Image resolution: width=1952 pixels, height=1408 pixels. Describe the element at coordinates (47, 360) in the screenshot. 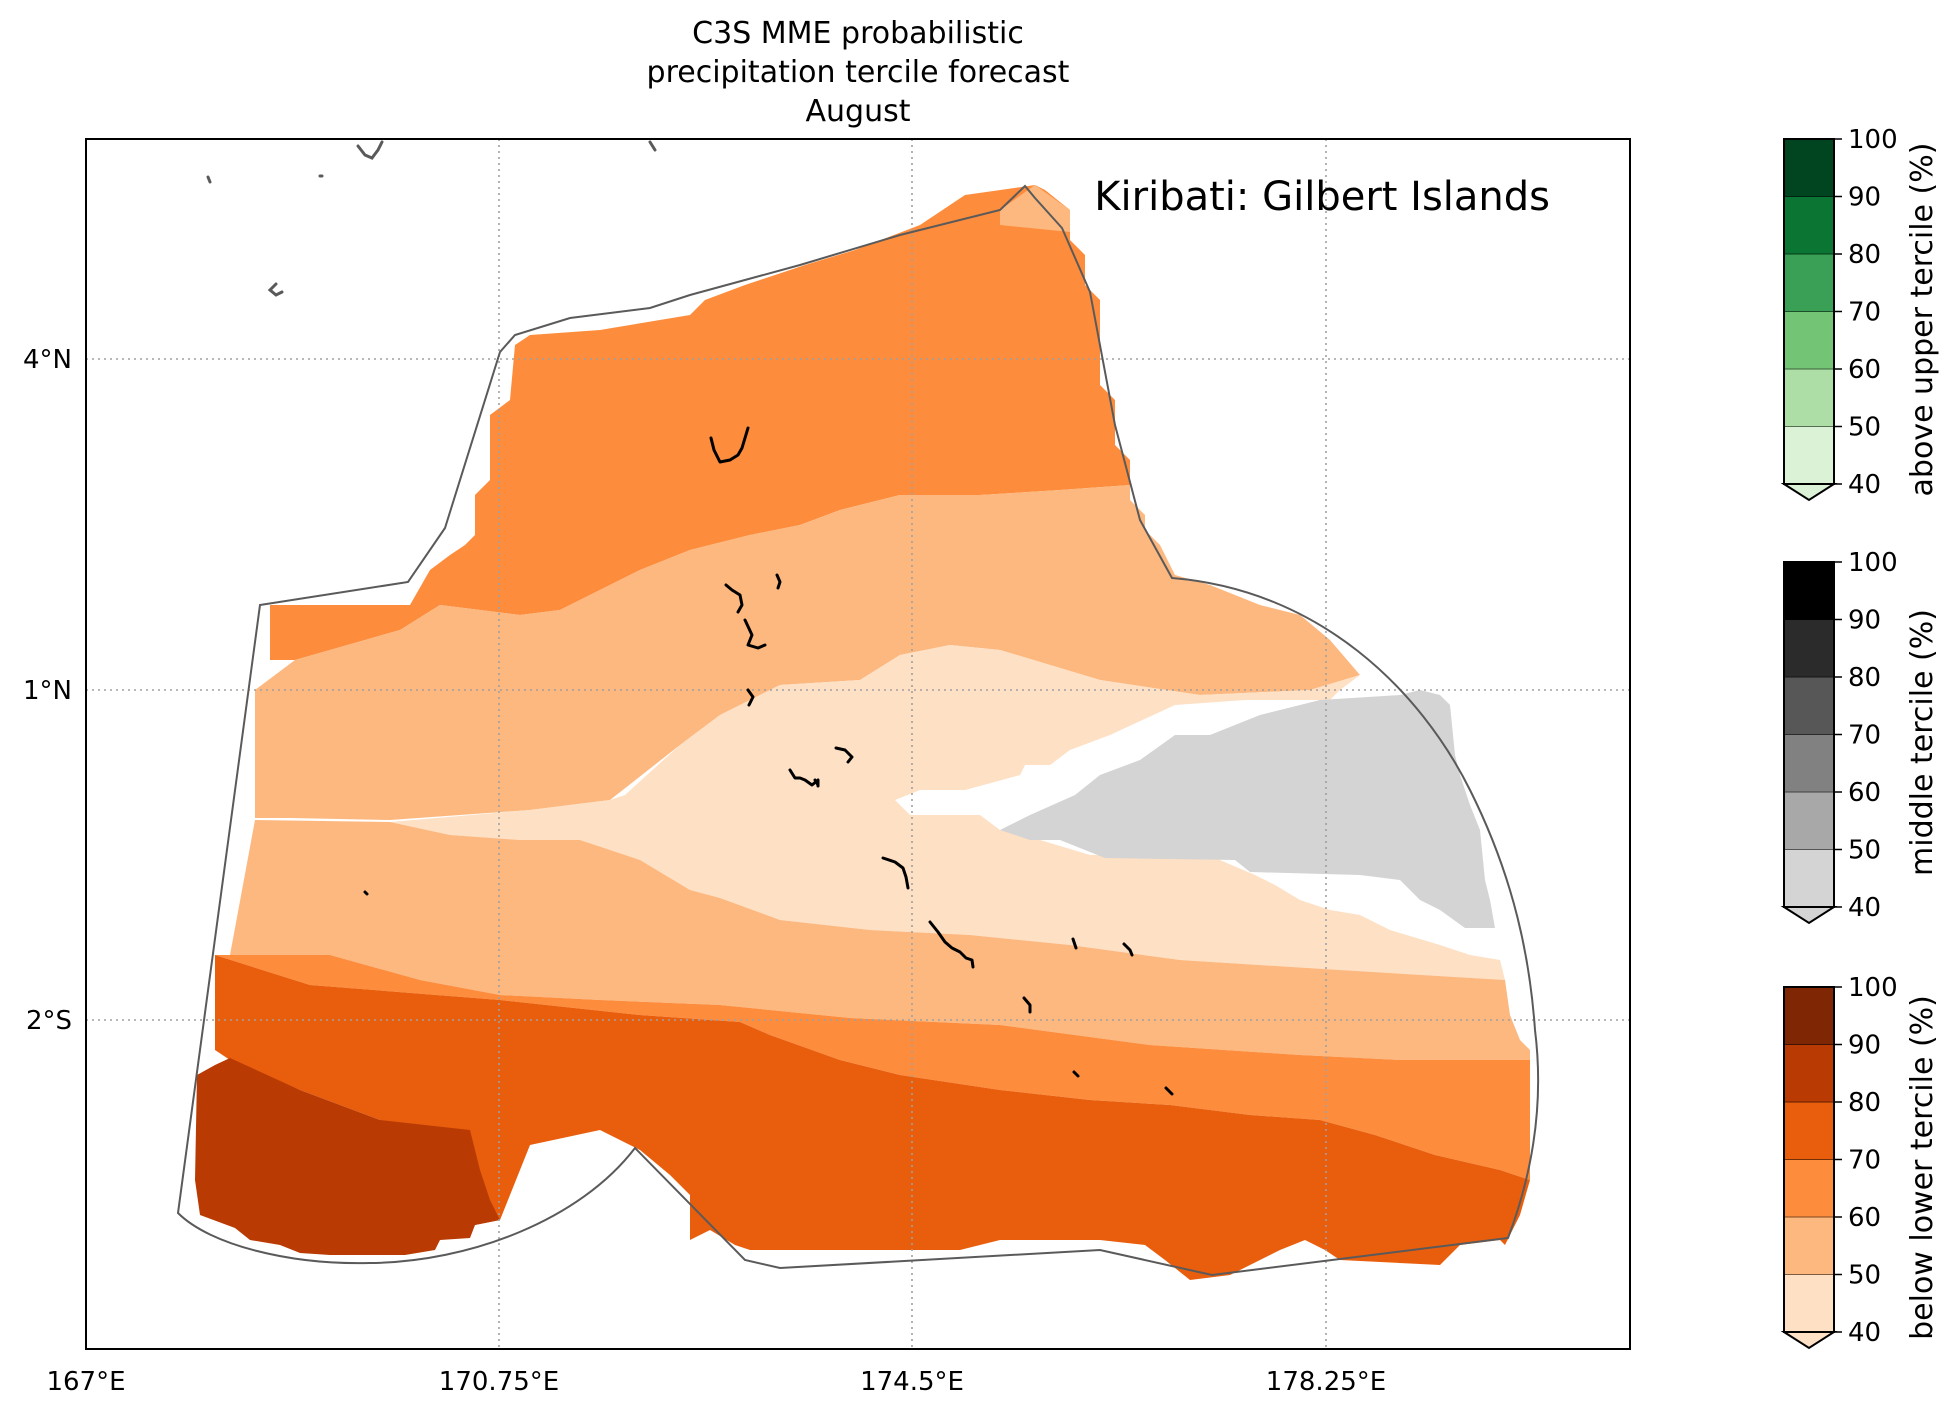

I see `y-tick-label: 4°N` at that location.